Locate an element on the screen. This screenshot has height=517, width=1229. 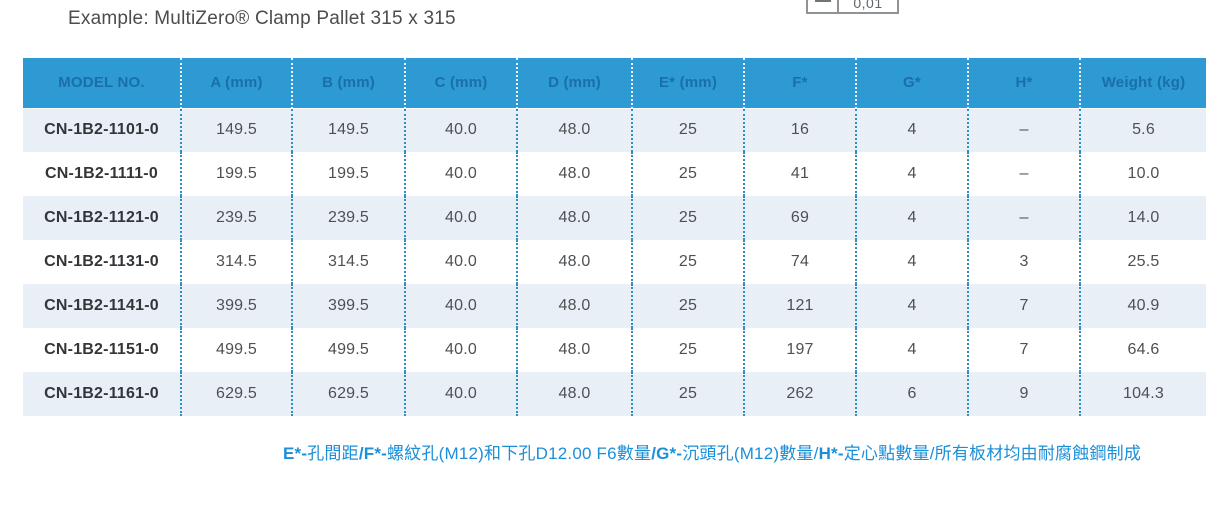
value-cell: 40.9 is located at coordinates (1142, 306).